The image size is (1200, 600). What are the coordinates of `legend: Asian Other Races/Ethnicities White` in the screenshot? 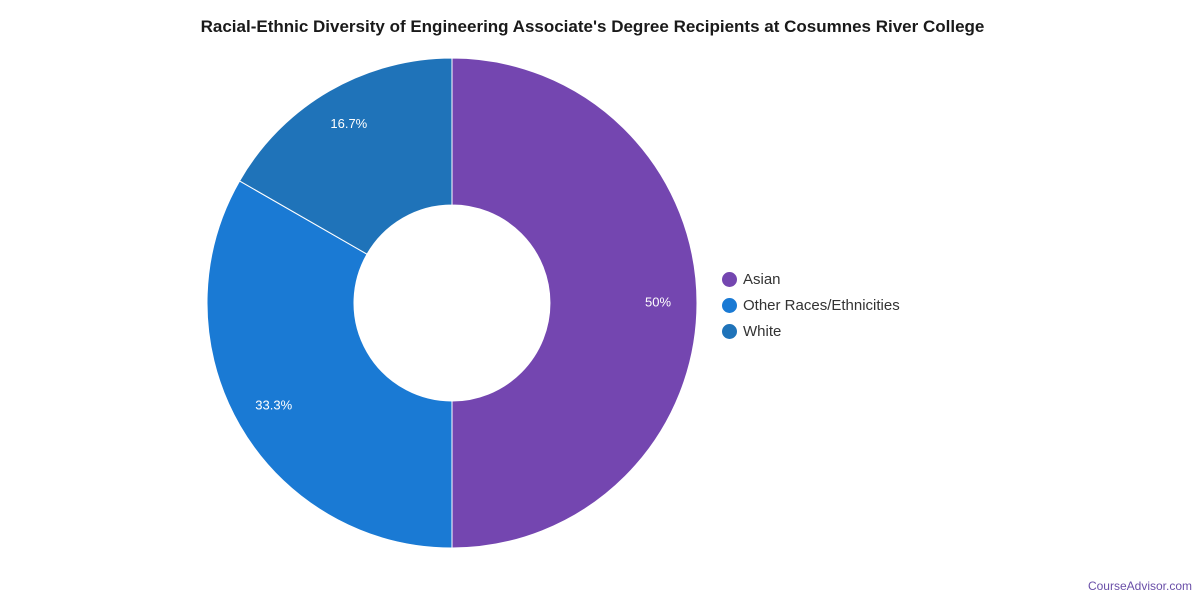 It's located at (811, 305).